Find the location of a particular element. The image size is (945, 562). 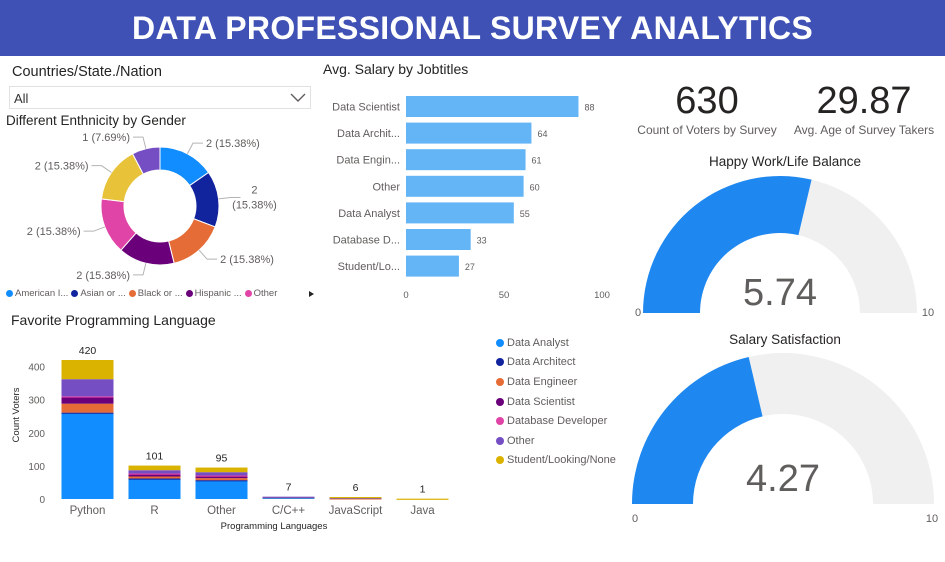

donut-slice is located at coordinates (192, 241).